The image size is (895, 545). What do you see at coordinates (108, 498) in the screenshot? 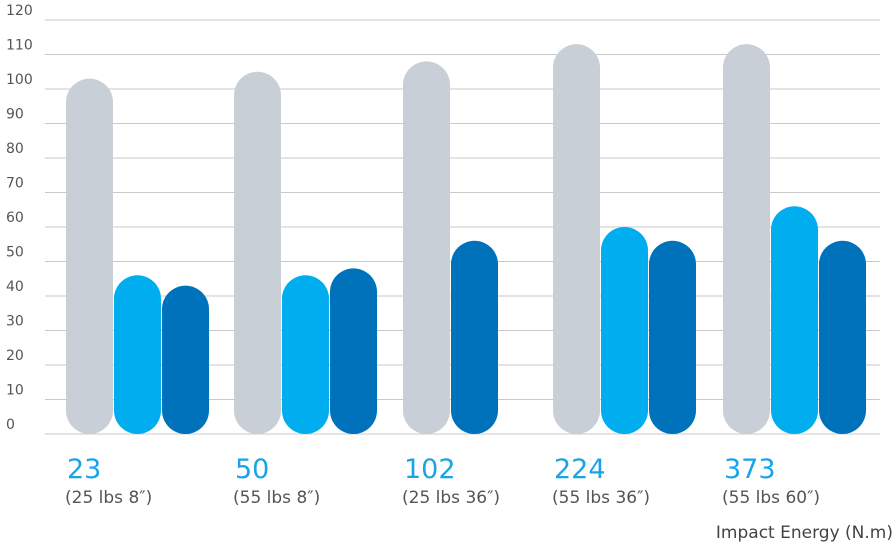
I see `category-sublabel-23: (25 lbs 8″)` at bounding box center [108, 498].